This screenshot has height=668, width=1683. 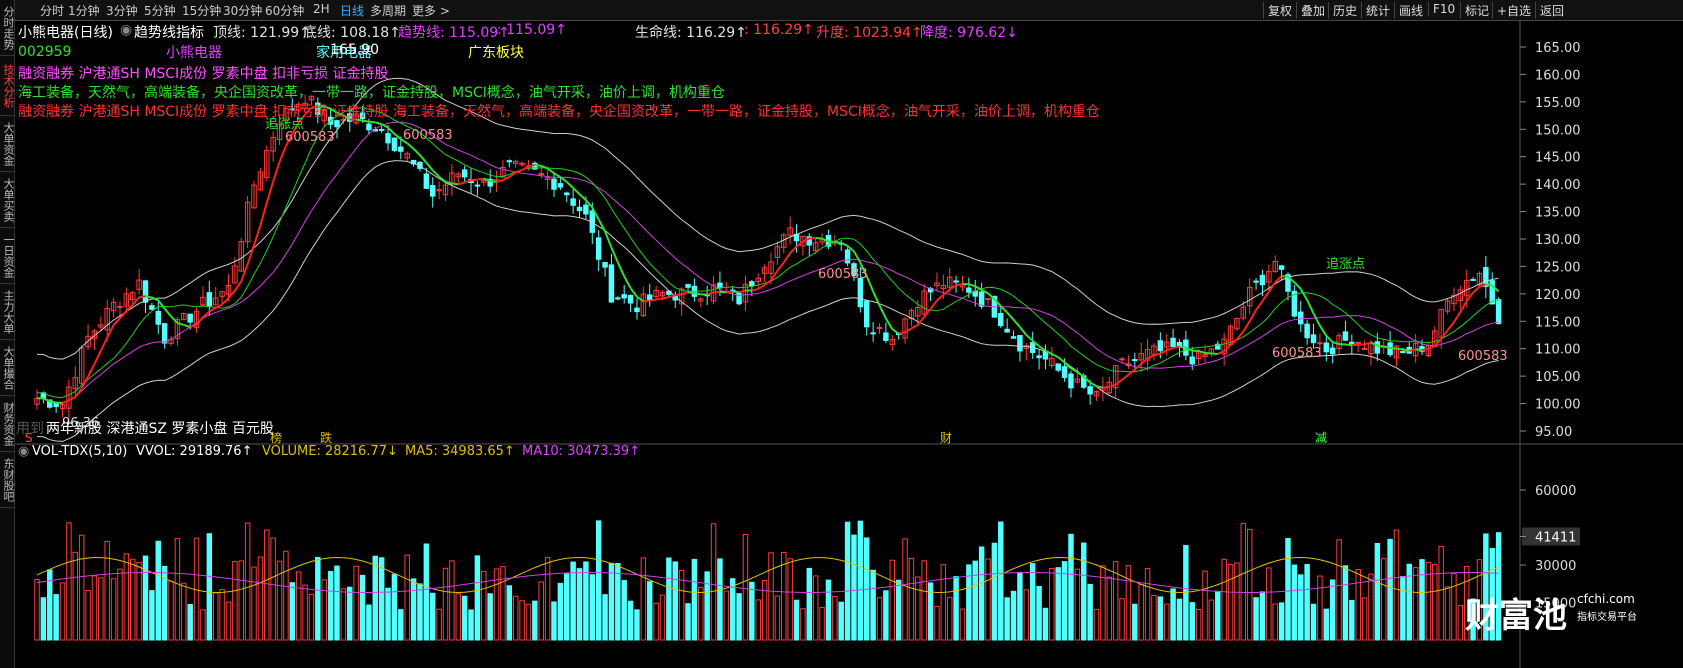 What do you see at coordinates (1555, 537) in the screenshot?
I see `volume-tick-label-1: 41411` at bounding box center [1555, 537].